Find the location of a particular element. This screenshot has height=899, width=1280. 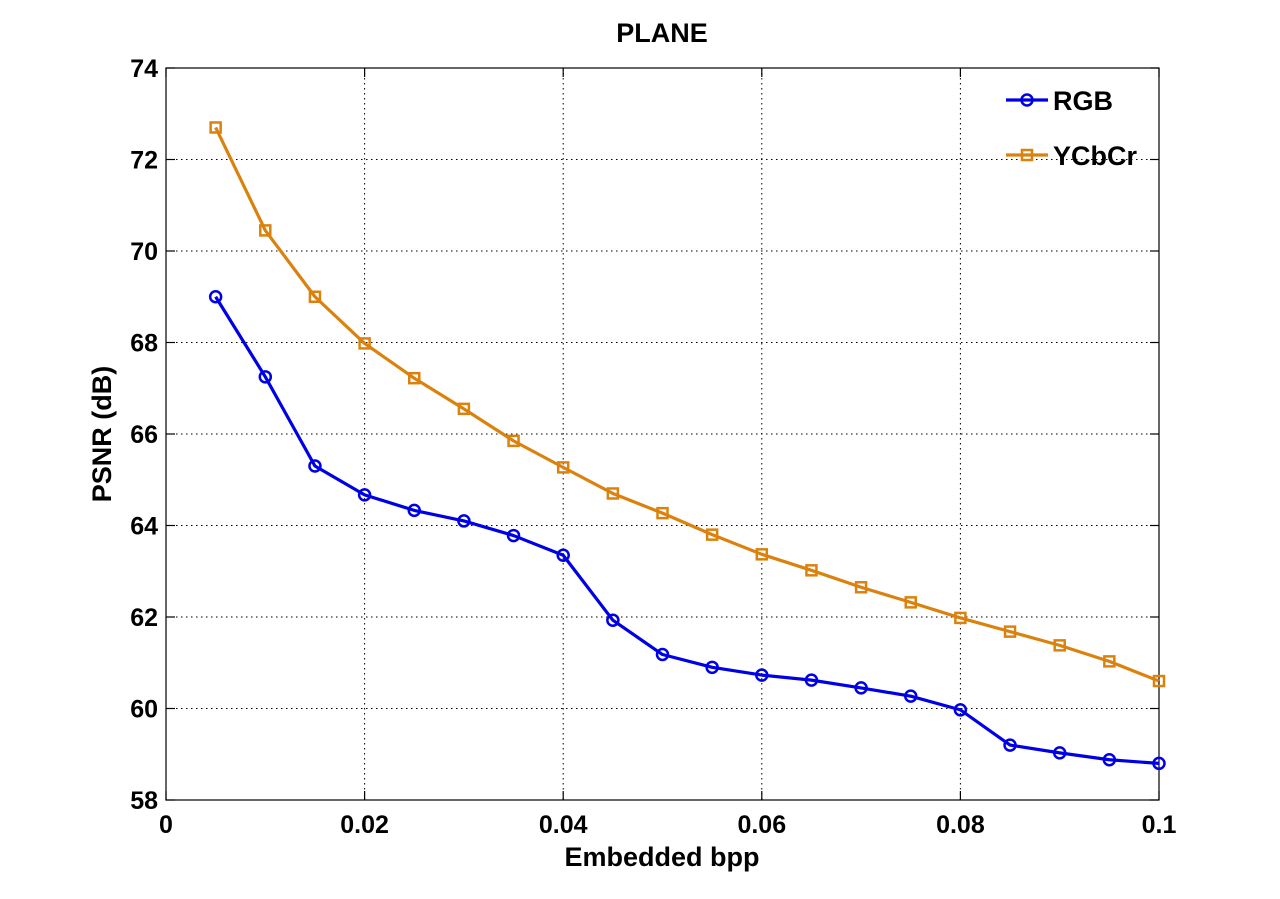

x-tick-label: 0 is located at coordinates (166, 825).